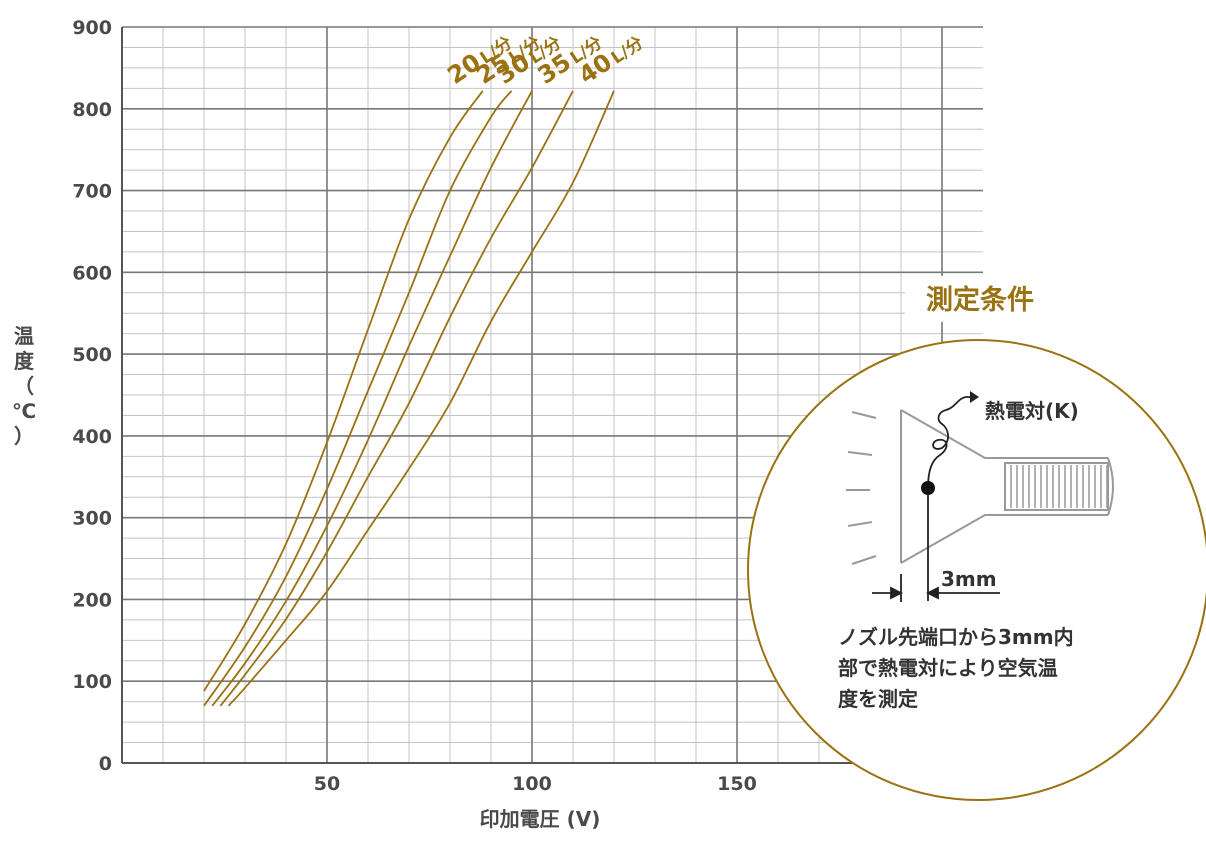 Image resolution: width=1206 pixels, height=843 pixels. What do you see at coordinates (92, 355) in the screenshot?
I see `y-tick-label: 500` at bounding box center [92, 355].